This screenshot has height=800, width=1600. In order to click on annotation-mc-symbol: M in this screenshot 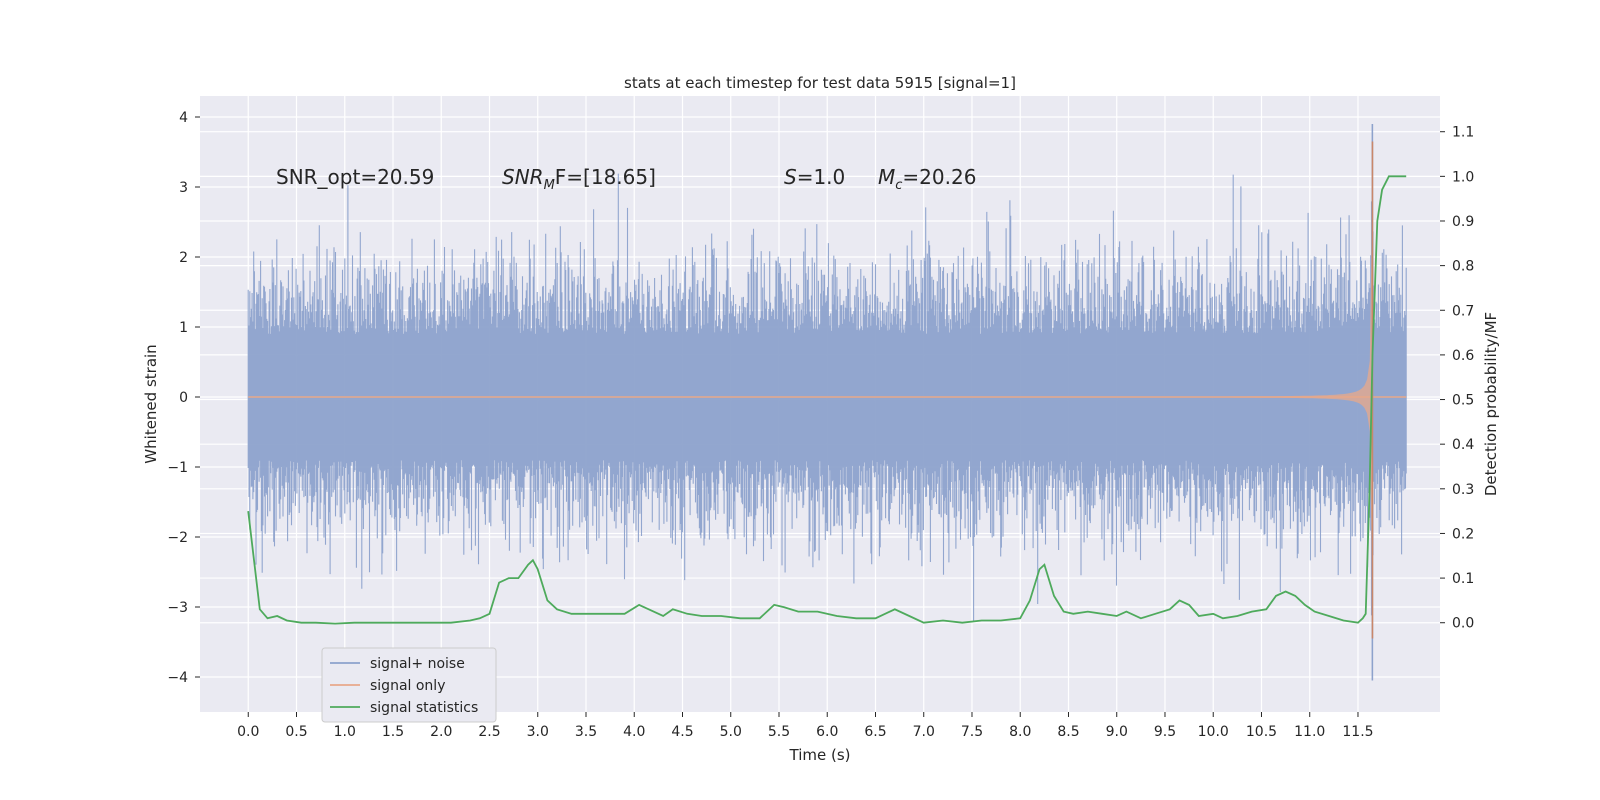, I will do `click(886, 177)`.